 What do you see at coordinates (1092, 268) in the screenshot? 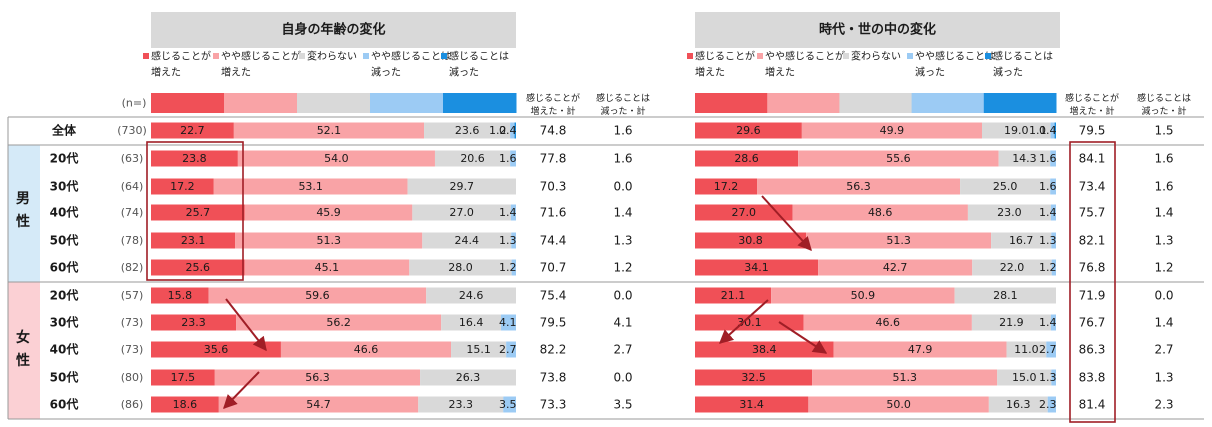
I see `increase-total: 76.8` at bounding box center [1092, 268].